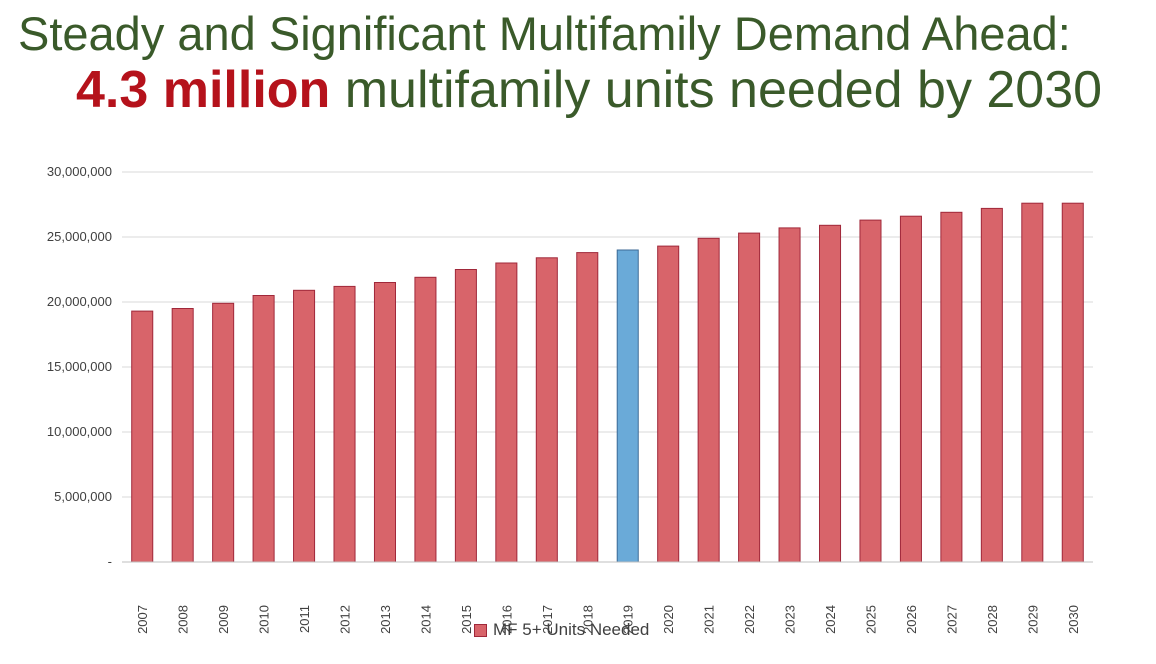 Image resolution: width=1156 pixels, height=664 pixels. I want to click on y-tick-label: 30,000,000, so click(79, 171).